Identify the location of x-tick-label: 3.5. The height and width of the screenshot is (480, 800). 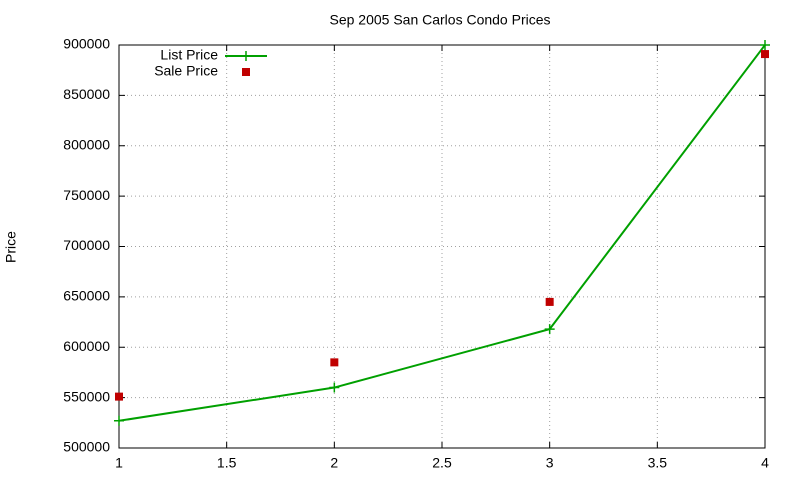
(658, 463).